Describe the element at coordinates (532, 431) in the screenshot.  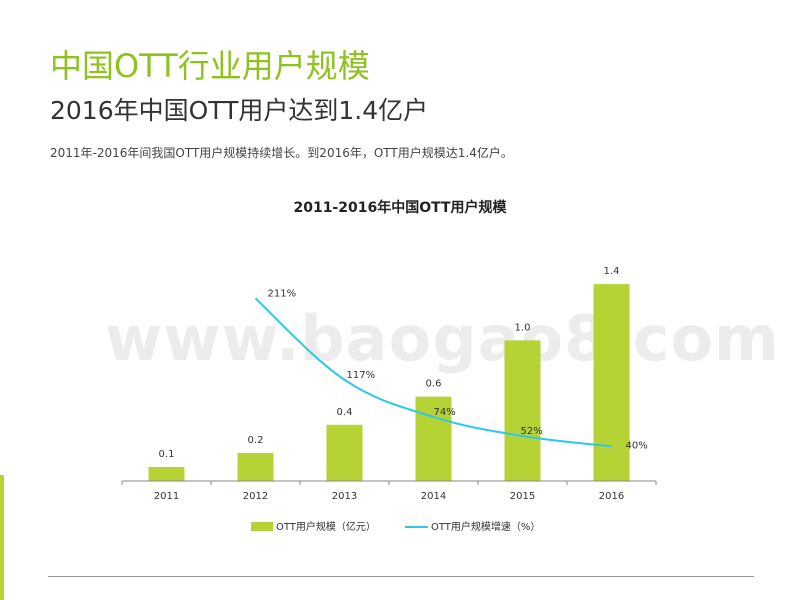
I see `growth-point-label-2015: 52%` at that location.